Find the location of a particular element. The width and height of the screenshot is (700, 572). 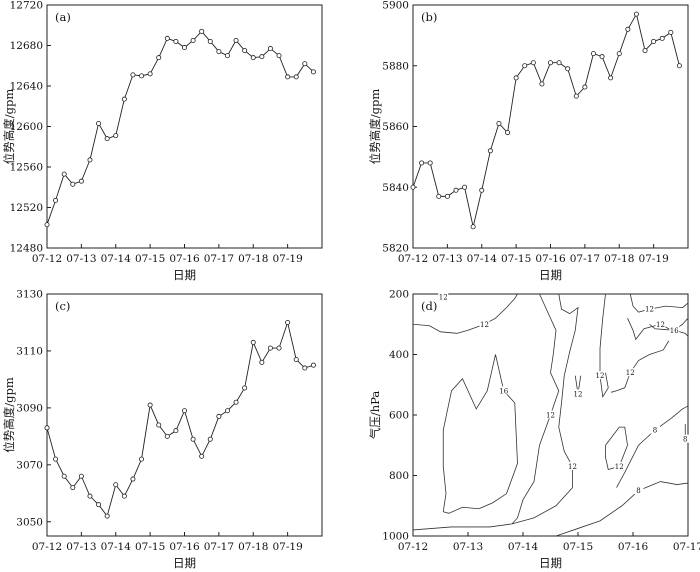

y-tick-label: 5820 is located at coordinates (395, 249).